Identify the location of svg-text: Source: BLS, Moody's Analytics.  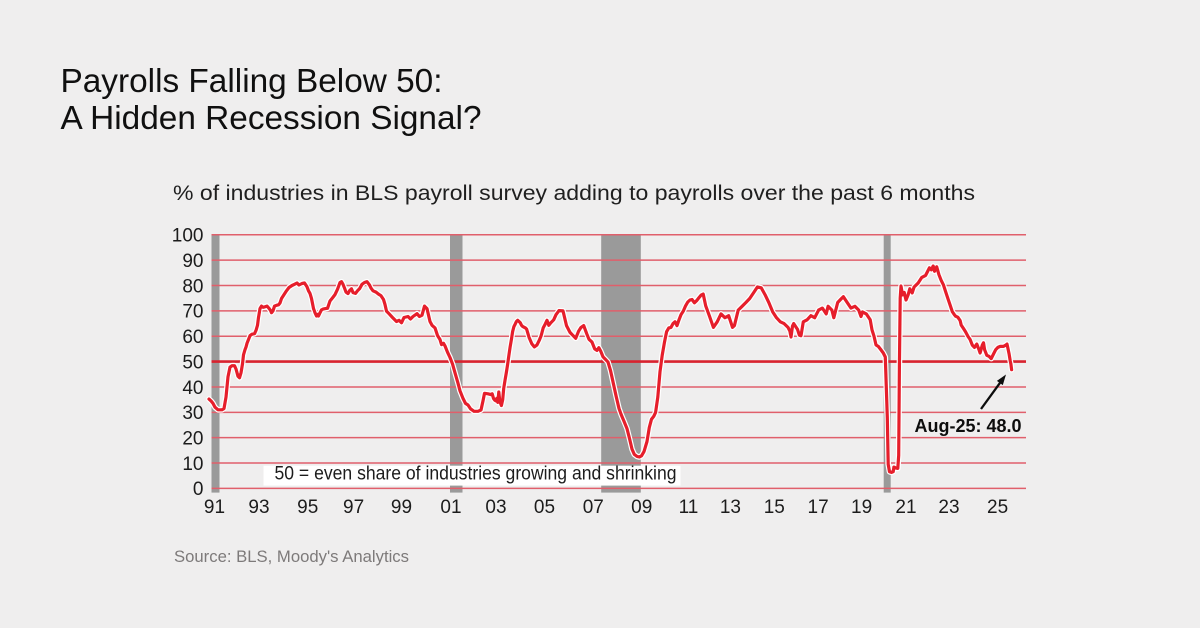
(291, 556).